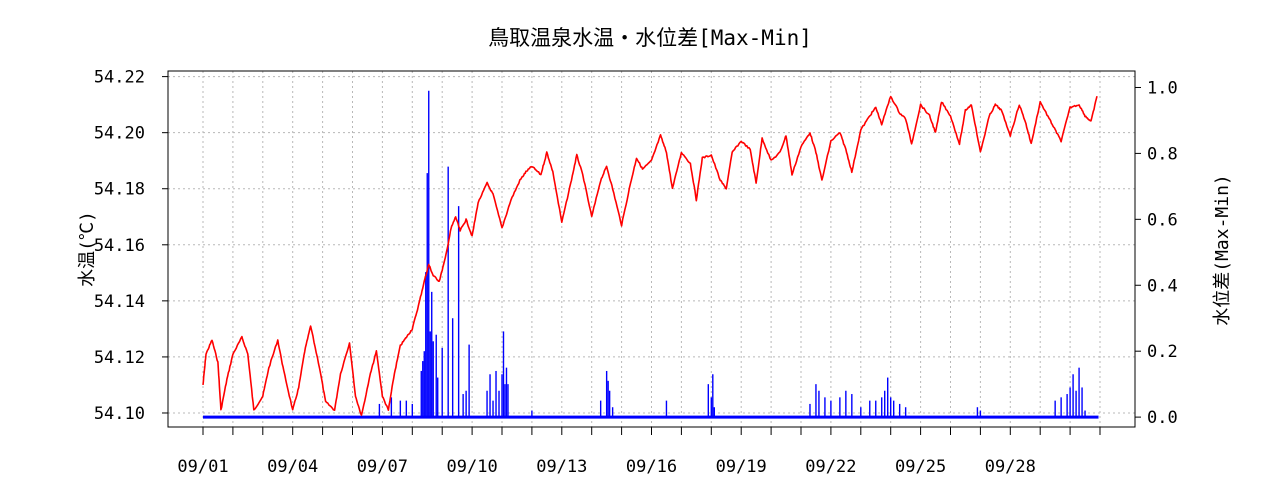 The image size is (1280, 500). Describe the element at coordinates (830, 467) in the screenshot. I see `x-tick-label: 09/22` at that location.